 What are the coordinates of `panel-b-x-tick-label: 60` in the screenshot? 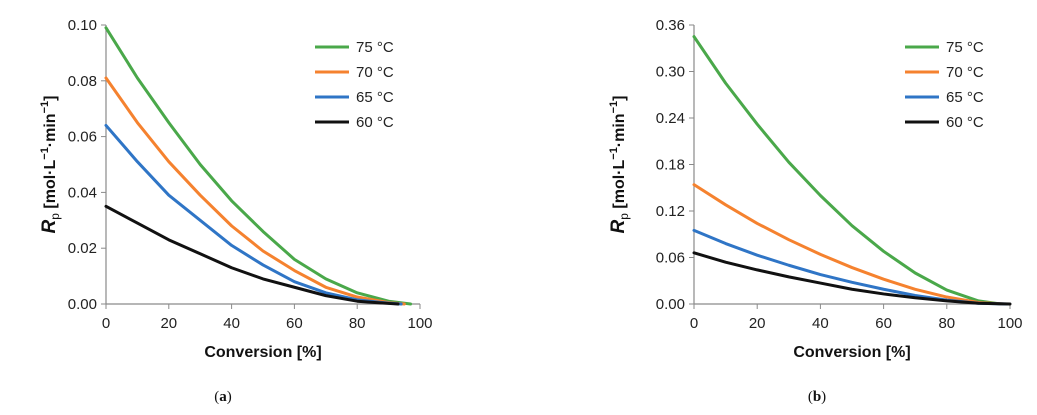 It's located at (883, 323).